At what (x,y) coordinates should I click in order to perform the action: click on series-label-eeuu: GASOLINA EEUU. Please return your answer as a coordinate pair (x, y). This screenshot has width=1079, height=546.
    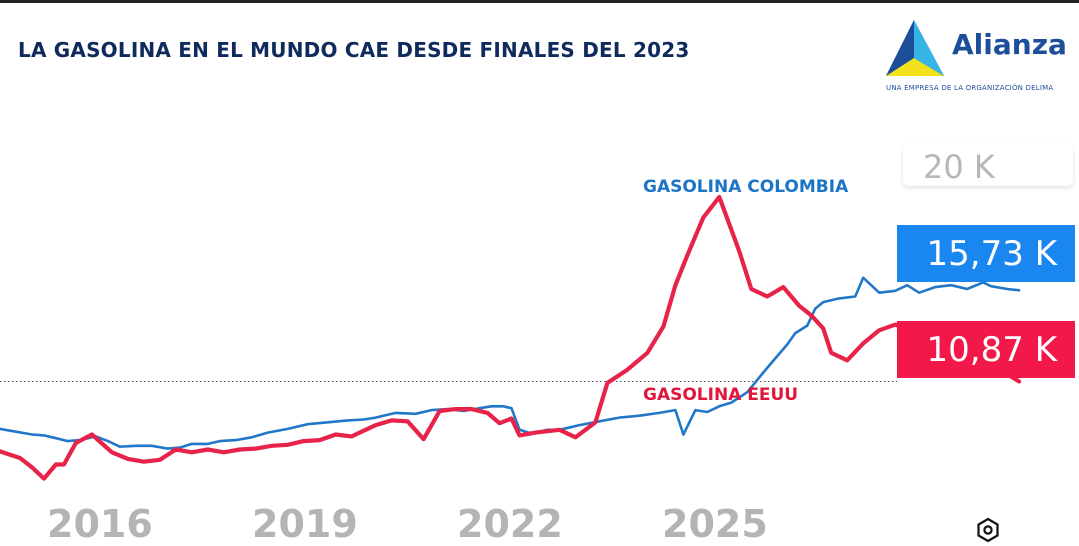
    Looking at the image, I should click on (721, 395).